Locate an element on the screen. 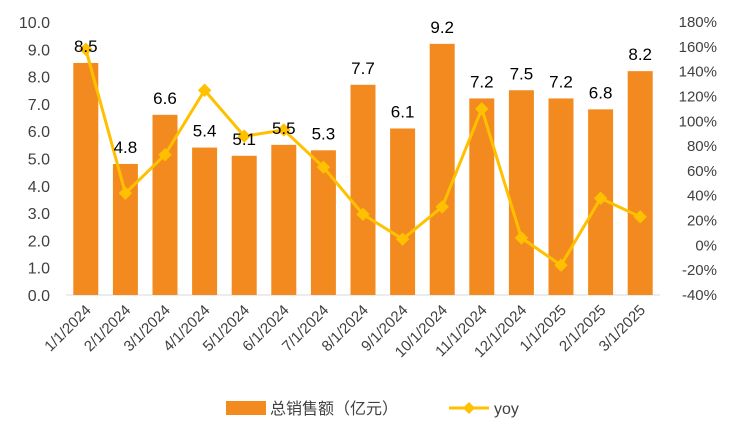  legend-label-sales: 总销售额（亿元） is located at coordinates (334, 409).